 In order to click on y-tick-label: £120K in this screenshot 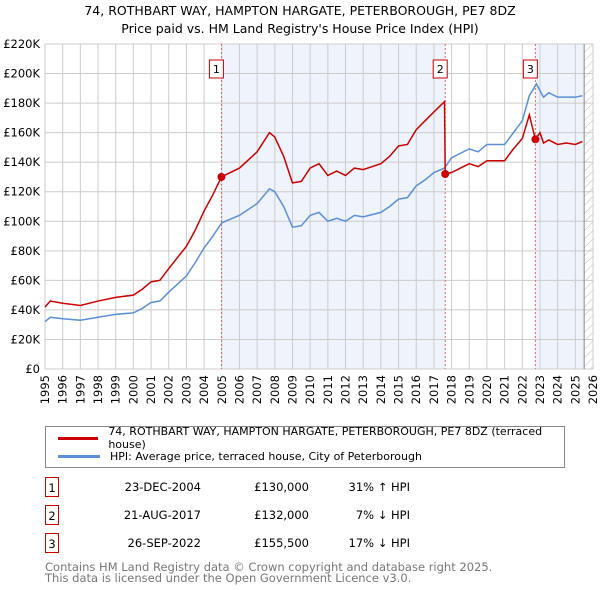, I will do `click(21, 192)`.